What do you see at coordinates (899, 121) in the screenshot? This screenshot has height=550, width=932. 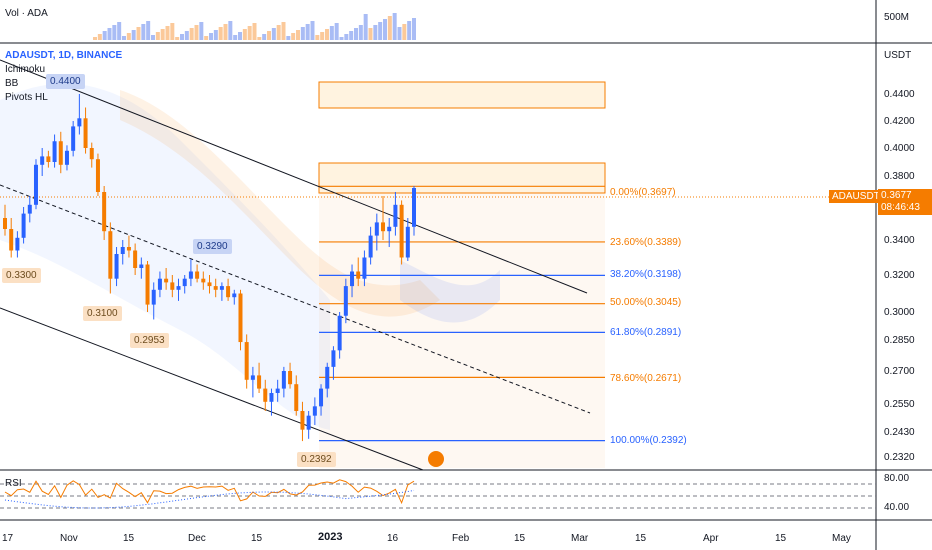 I see `y-tick: 0.4200` at bounding box center [899, 121].